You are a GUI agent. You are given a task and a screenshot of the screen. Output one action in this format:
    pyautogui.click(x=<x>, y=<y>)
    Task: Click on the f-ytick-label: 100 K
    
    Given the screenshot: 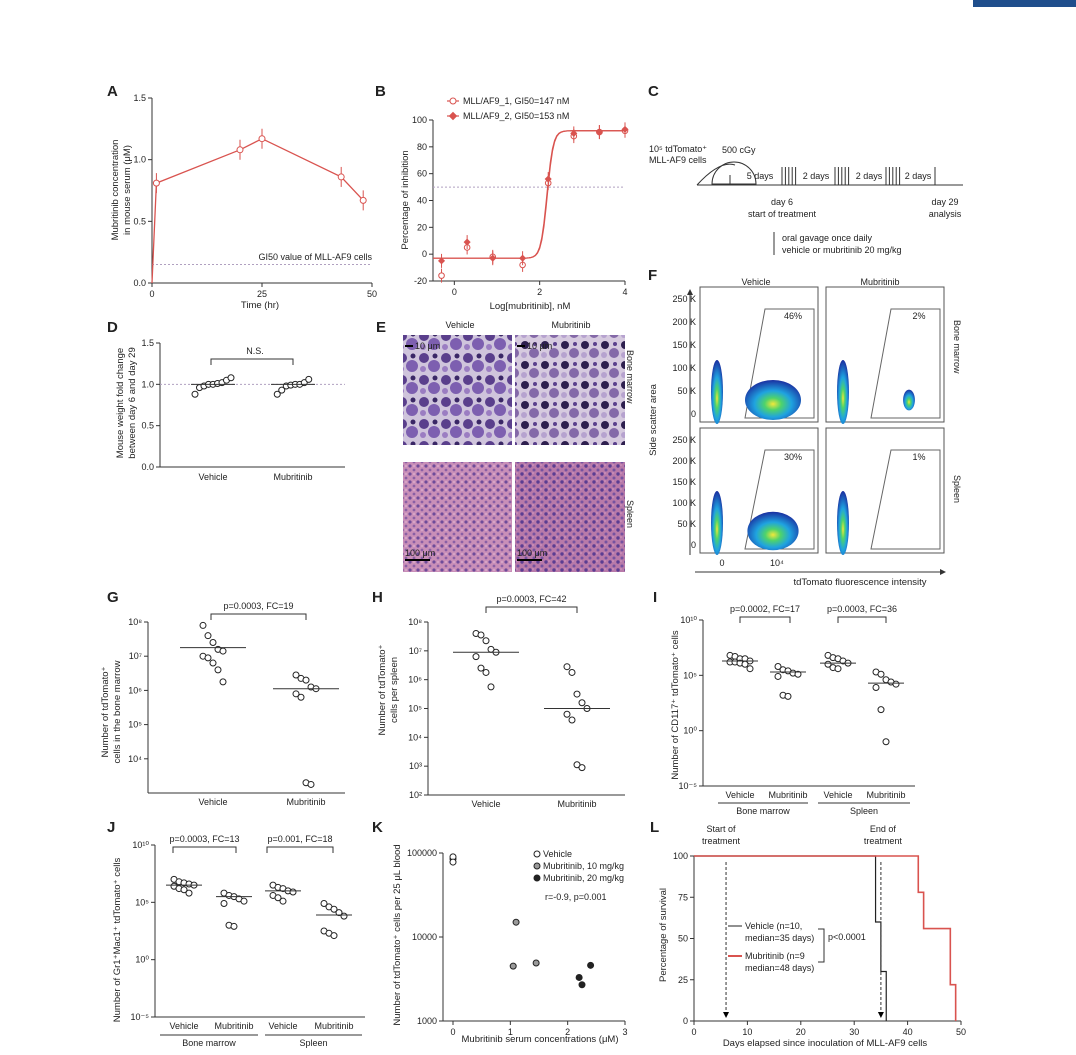 What is the action you would take?
    pyautogui.click(x=684, y=503)
    